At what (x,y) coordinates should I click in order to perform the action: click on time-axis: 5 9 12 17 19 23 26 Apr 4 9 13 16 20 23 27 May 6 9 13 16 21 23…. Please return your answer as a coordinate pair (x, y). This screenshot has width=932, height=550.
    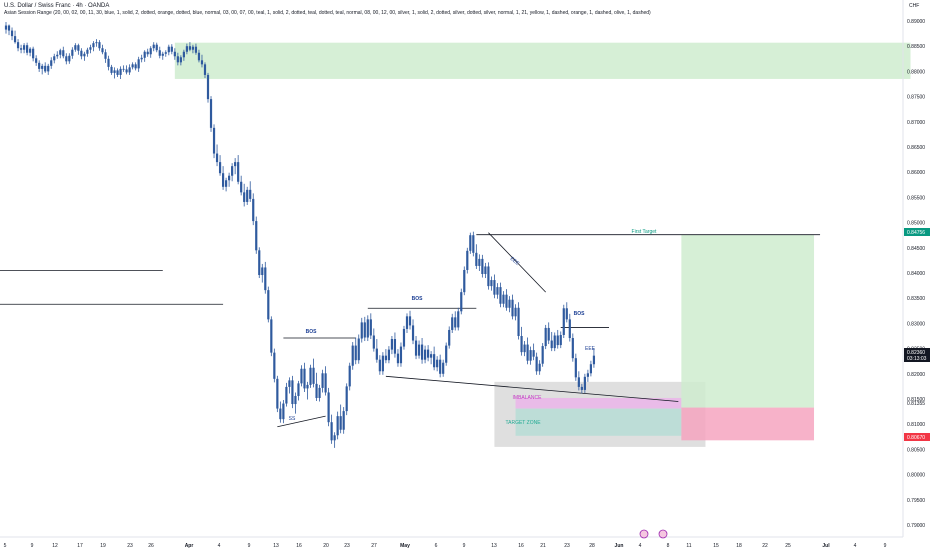
    Looking at the image, I should click on (445, 546).